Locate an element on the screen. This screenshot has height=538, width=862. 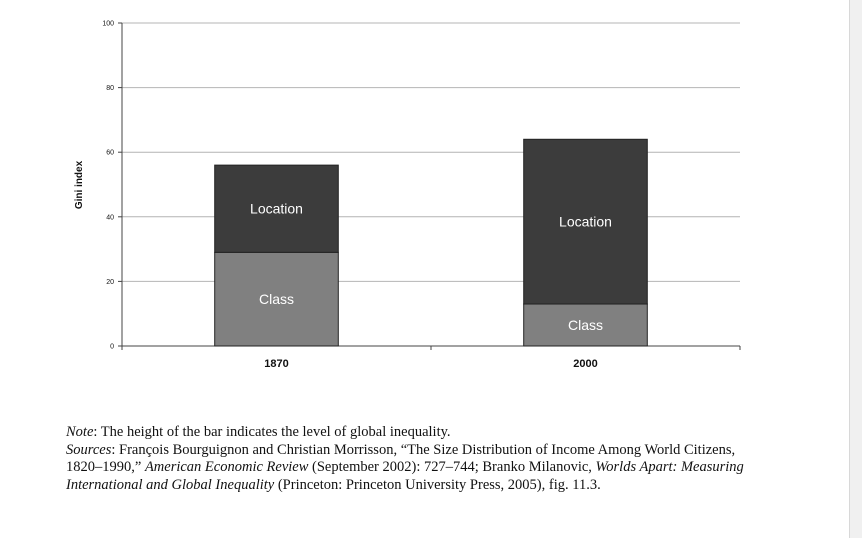
sources-journal: American Economic Review is located at coordinates (226, 467).